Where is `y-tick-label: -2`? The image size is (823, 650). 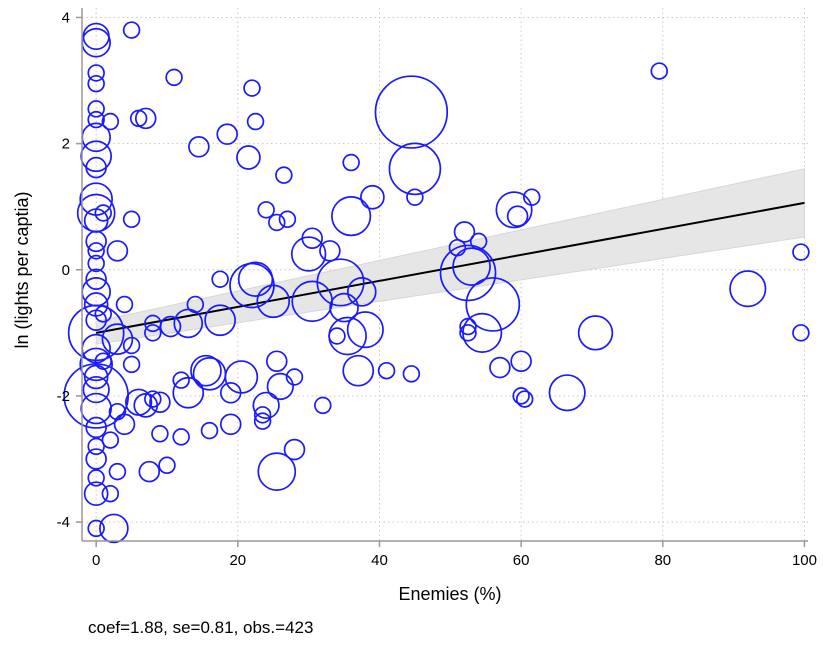
y-tick-label: -2 is located at coordinates (63, 396).